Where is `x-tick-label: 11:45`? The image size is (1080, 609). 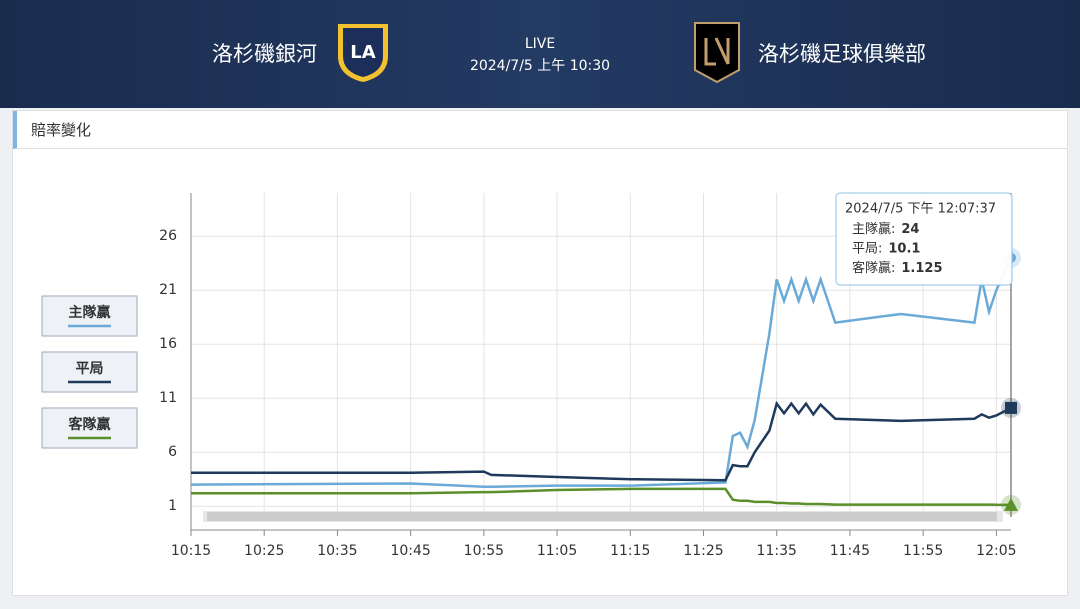
x-tick-label: 11:45 is located at coordinates (850, 551).